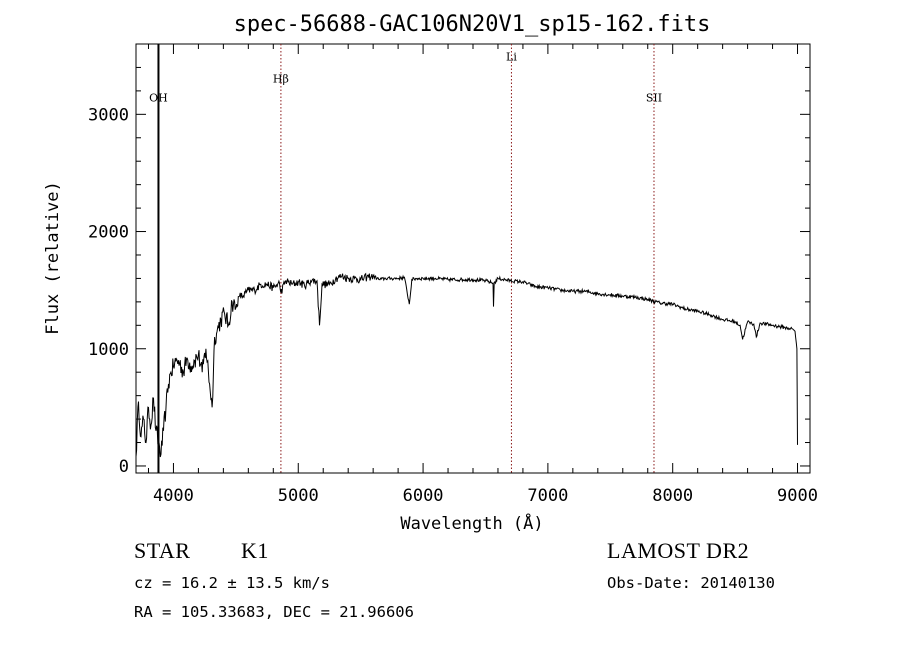 The image size is (900, 649). What do you see at coordinates (173, 496) in the screenshot?
I see `x-tick-label: 4000` at bounding box center [173, 496].